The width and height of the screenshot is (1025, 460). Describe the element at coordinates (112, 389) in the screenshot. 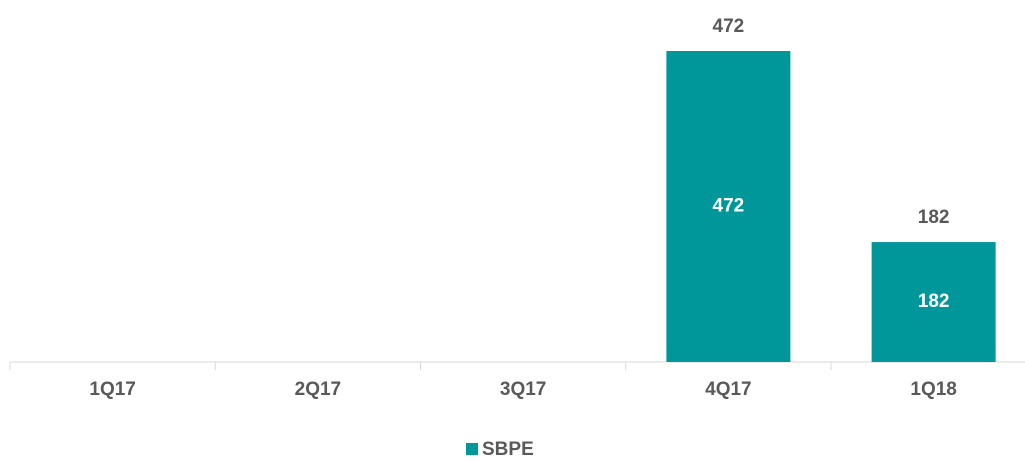

I see `x-tick-label: 1Q17` at that location.